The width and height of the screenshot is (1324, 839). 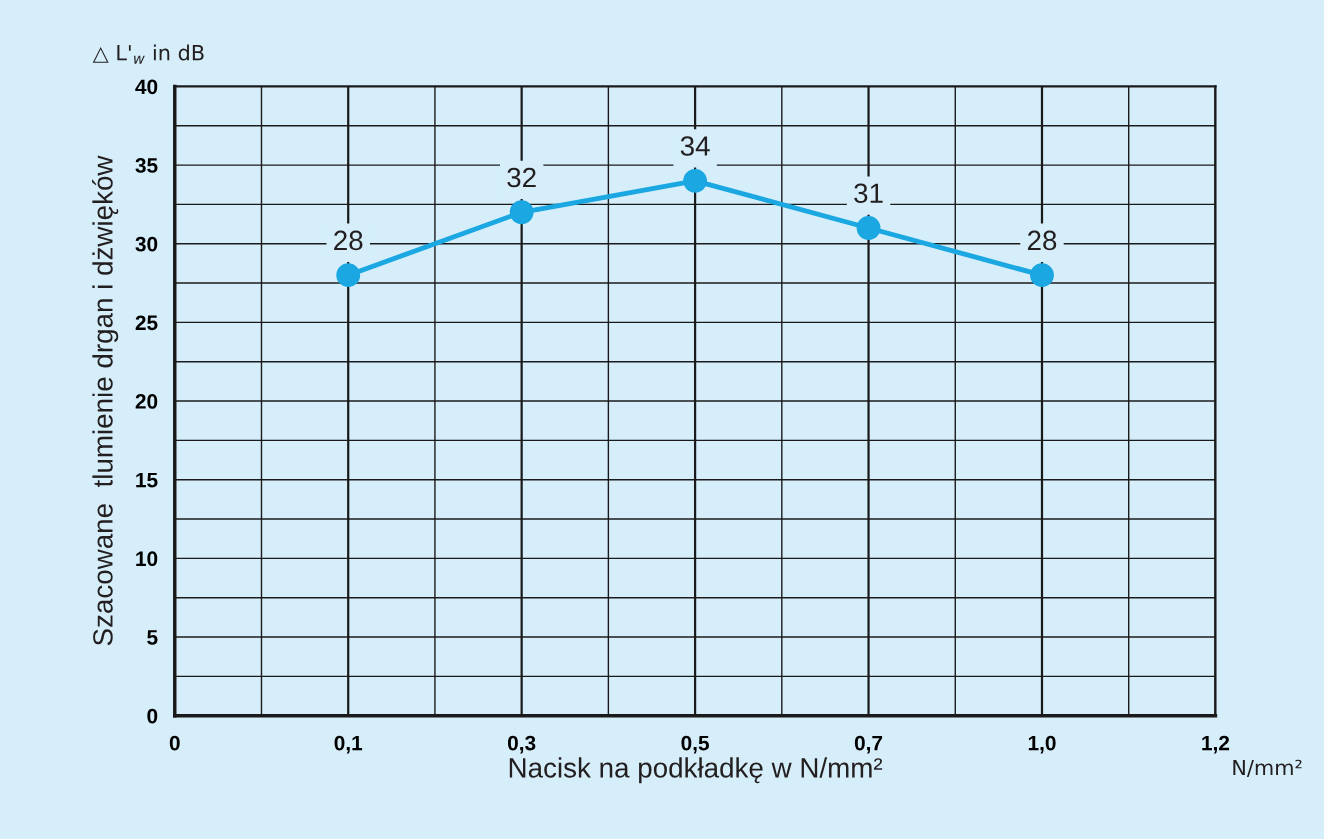 What do you see at coordinates (152, 637) in the screenshot?
I see `y-tick-label: 5` at bounding box center [152, 637].